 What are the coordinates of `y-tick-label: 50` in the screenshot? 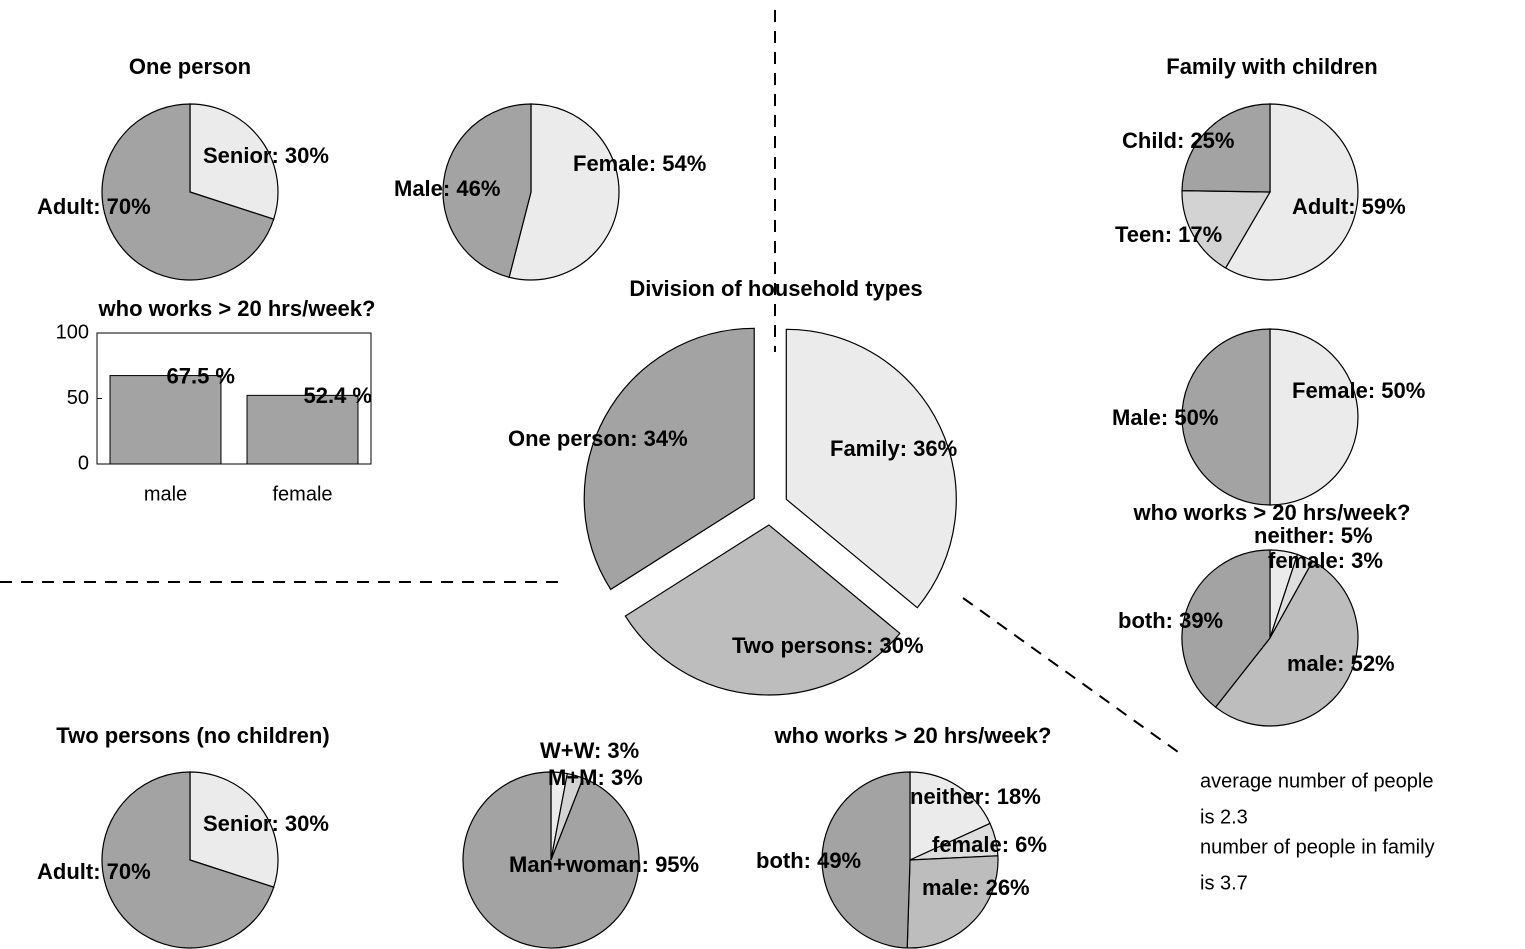 It's located at (78, 398).